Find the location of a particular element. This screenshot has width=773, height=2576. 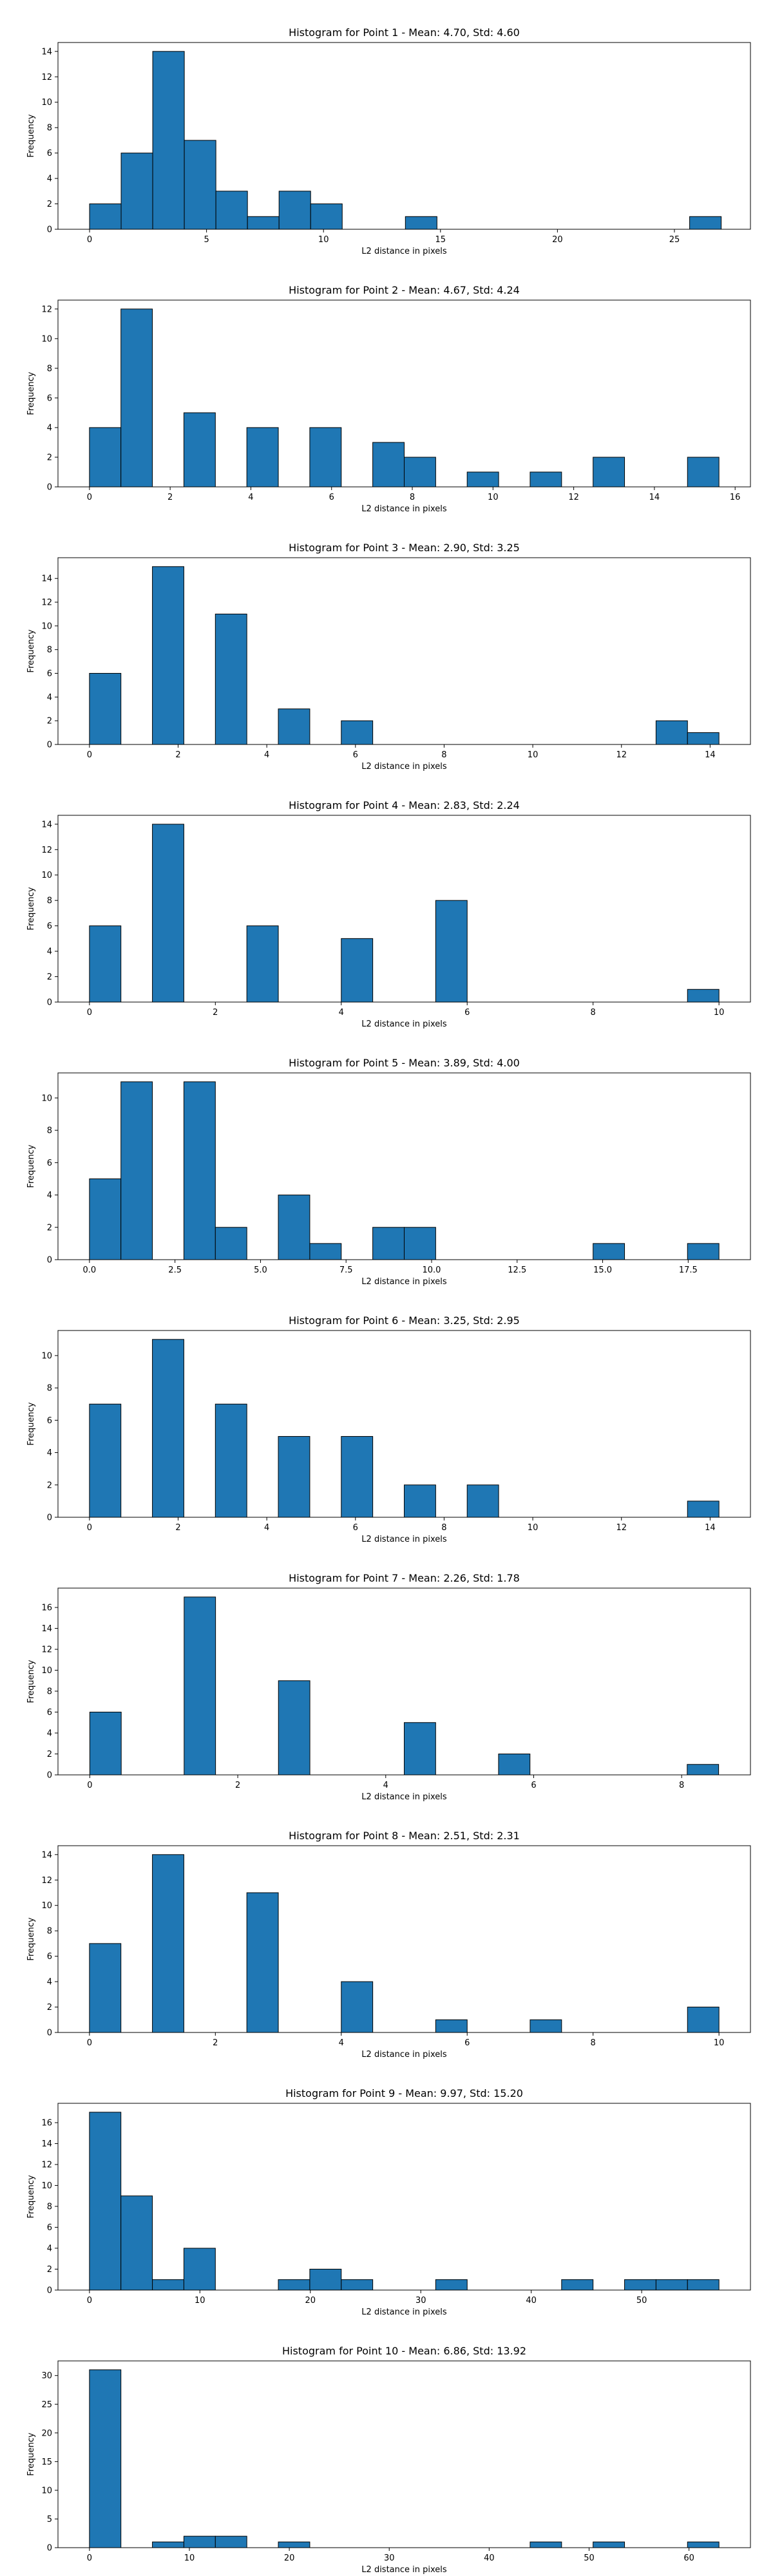

y-tick-label: 20 is located at coordinates (46, 2433).